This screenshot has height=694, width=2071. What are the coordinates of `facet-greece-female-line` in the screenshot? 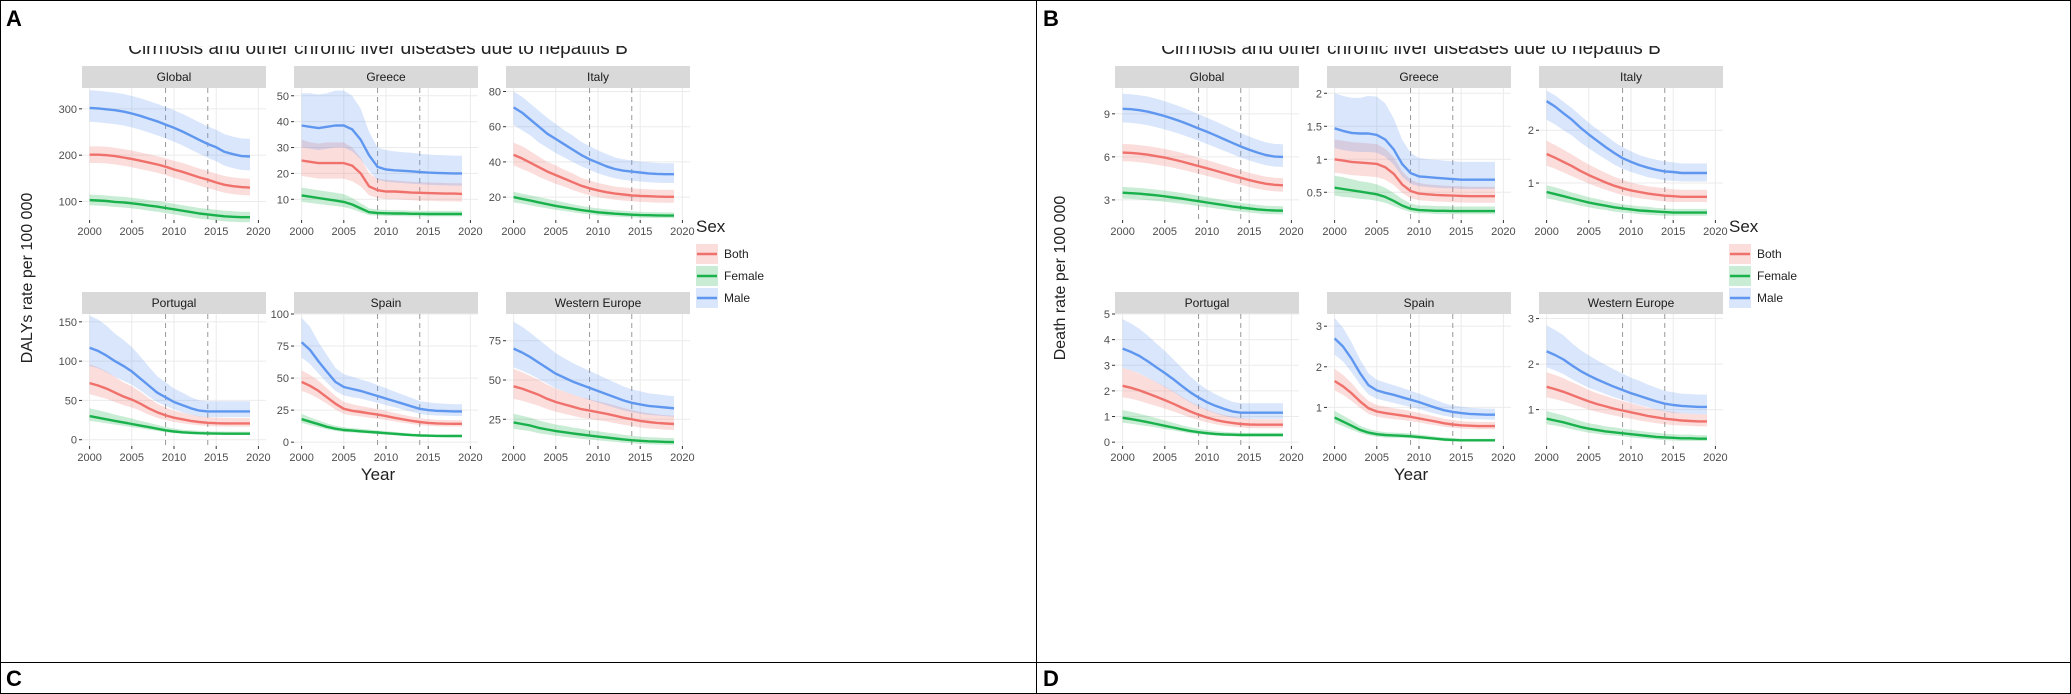 It's located at (1414, 199).